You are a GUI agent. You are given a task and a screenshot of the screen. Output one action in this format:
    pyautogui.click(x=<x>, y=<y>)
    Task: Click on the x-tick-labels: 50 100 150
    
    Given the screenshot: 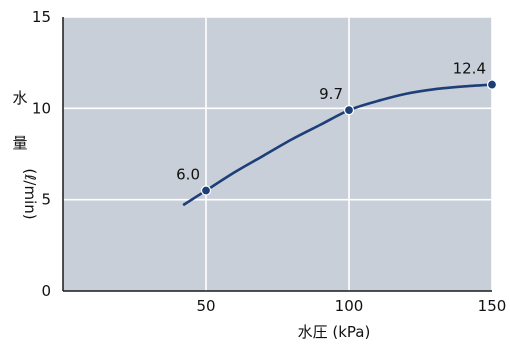 What is the action you would take?
    pyautogui.click(x=351, y=306)
    